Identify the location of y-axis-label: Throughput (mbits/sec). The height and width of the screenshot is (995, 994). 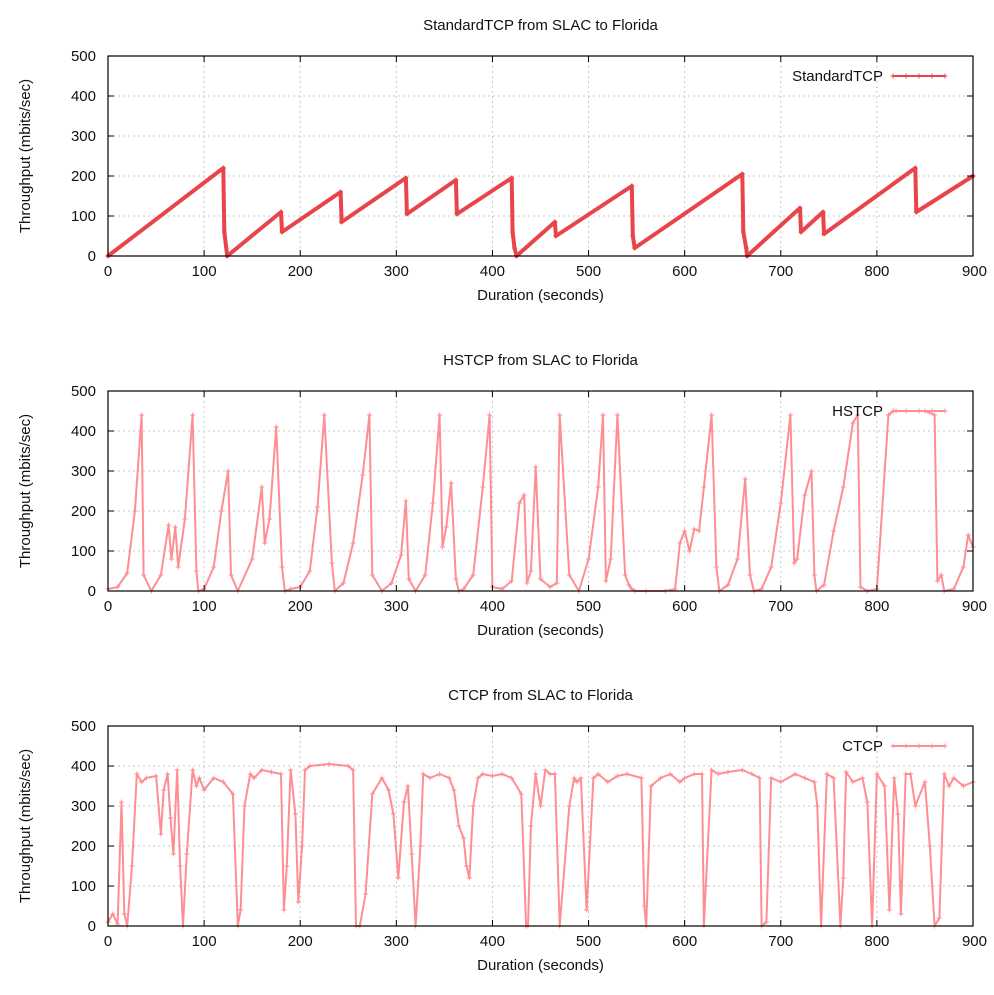
(25, 156).